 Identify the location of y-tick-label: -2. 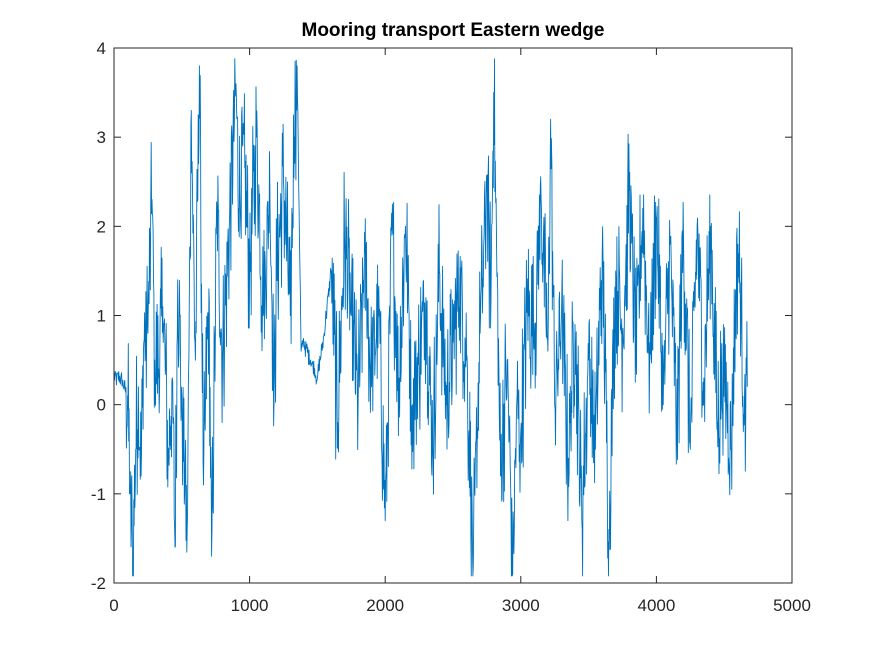
(98, 583).